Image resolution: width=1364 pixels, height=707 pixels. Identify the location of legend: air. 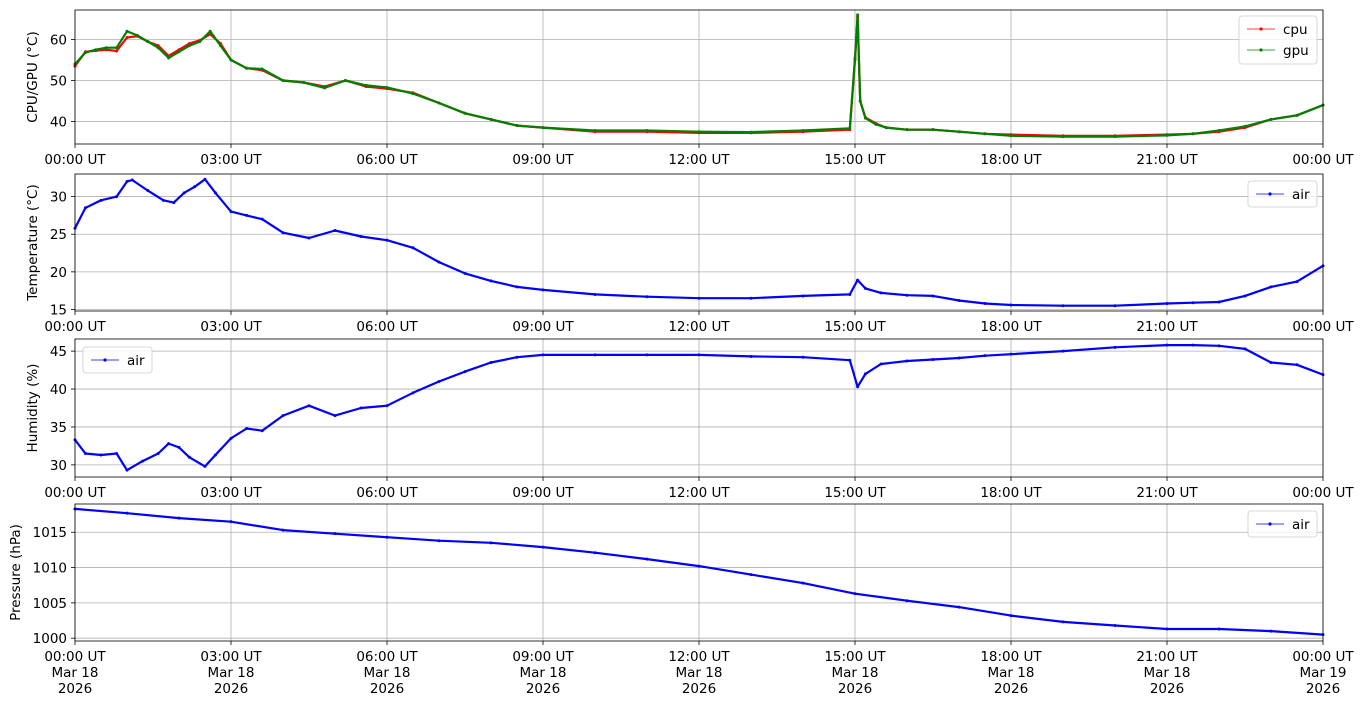
(117, 360).